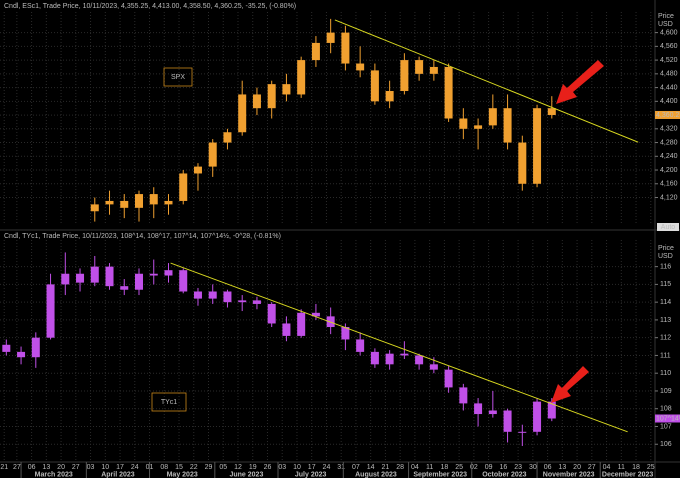 Image resolution: width=680 pixels, height=478 pixels. What do you see at coordinates (429, 467) in the screenshot?
I see `x-tick-label: 11` at bounding box center [429, 467].